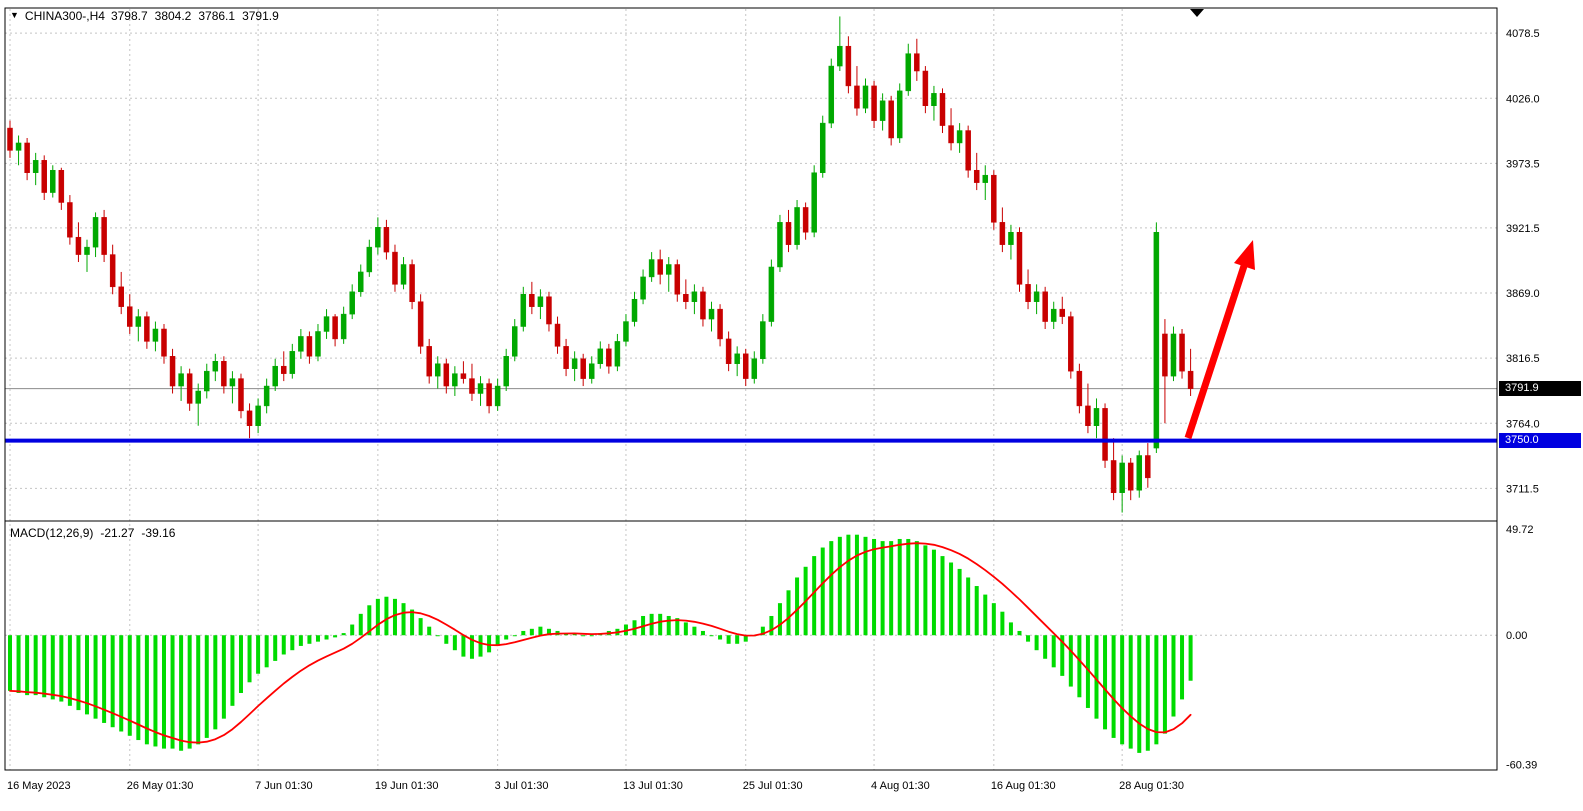 The width and height of the screenshot is (1583, 811). What do you see at coordinates (1523, 229) in the screenshot?
I see `svg-text: 3921.5` at bounding box center [1523, 229].